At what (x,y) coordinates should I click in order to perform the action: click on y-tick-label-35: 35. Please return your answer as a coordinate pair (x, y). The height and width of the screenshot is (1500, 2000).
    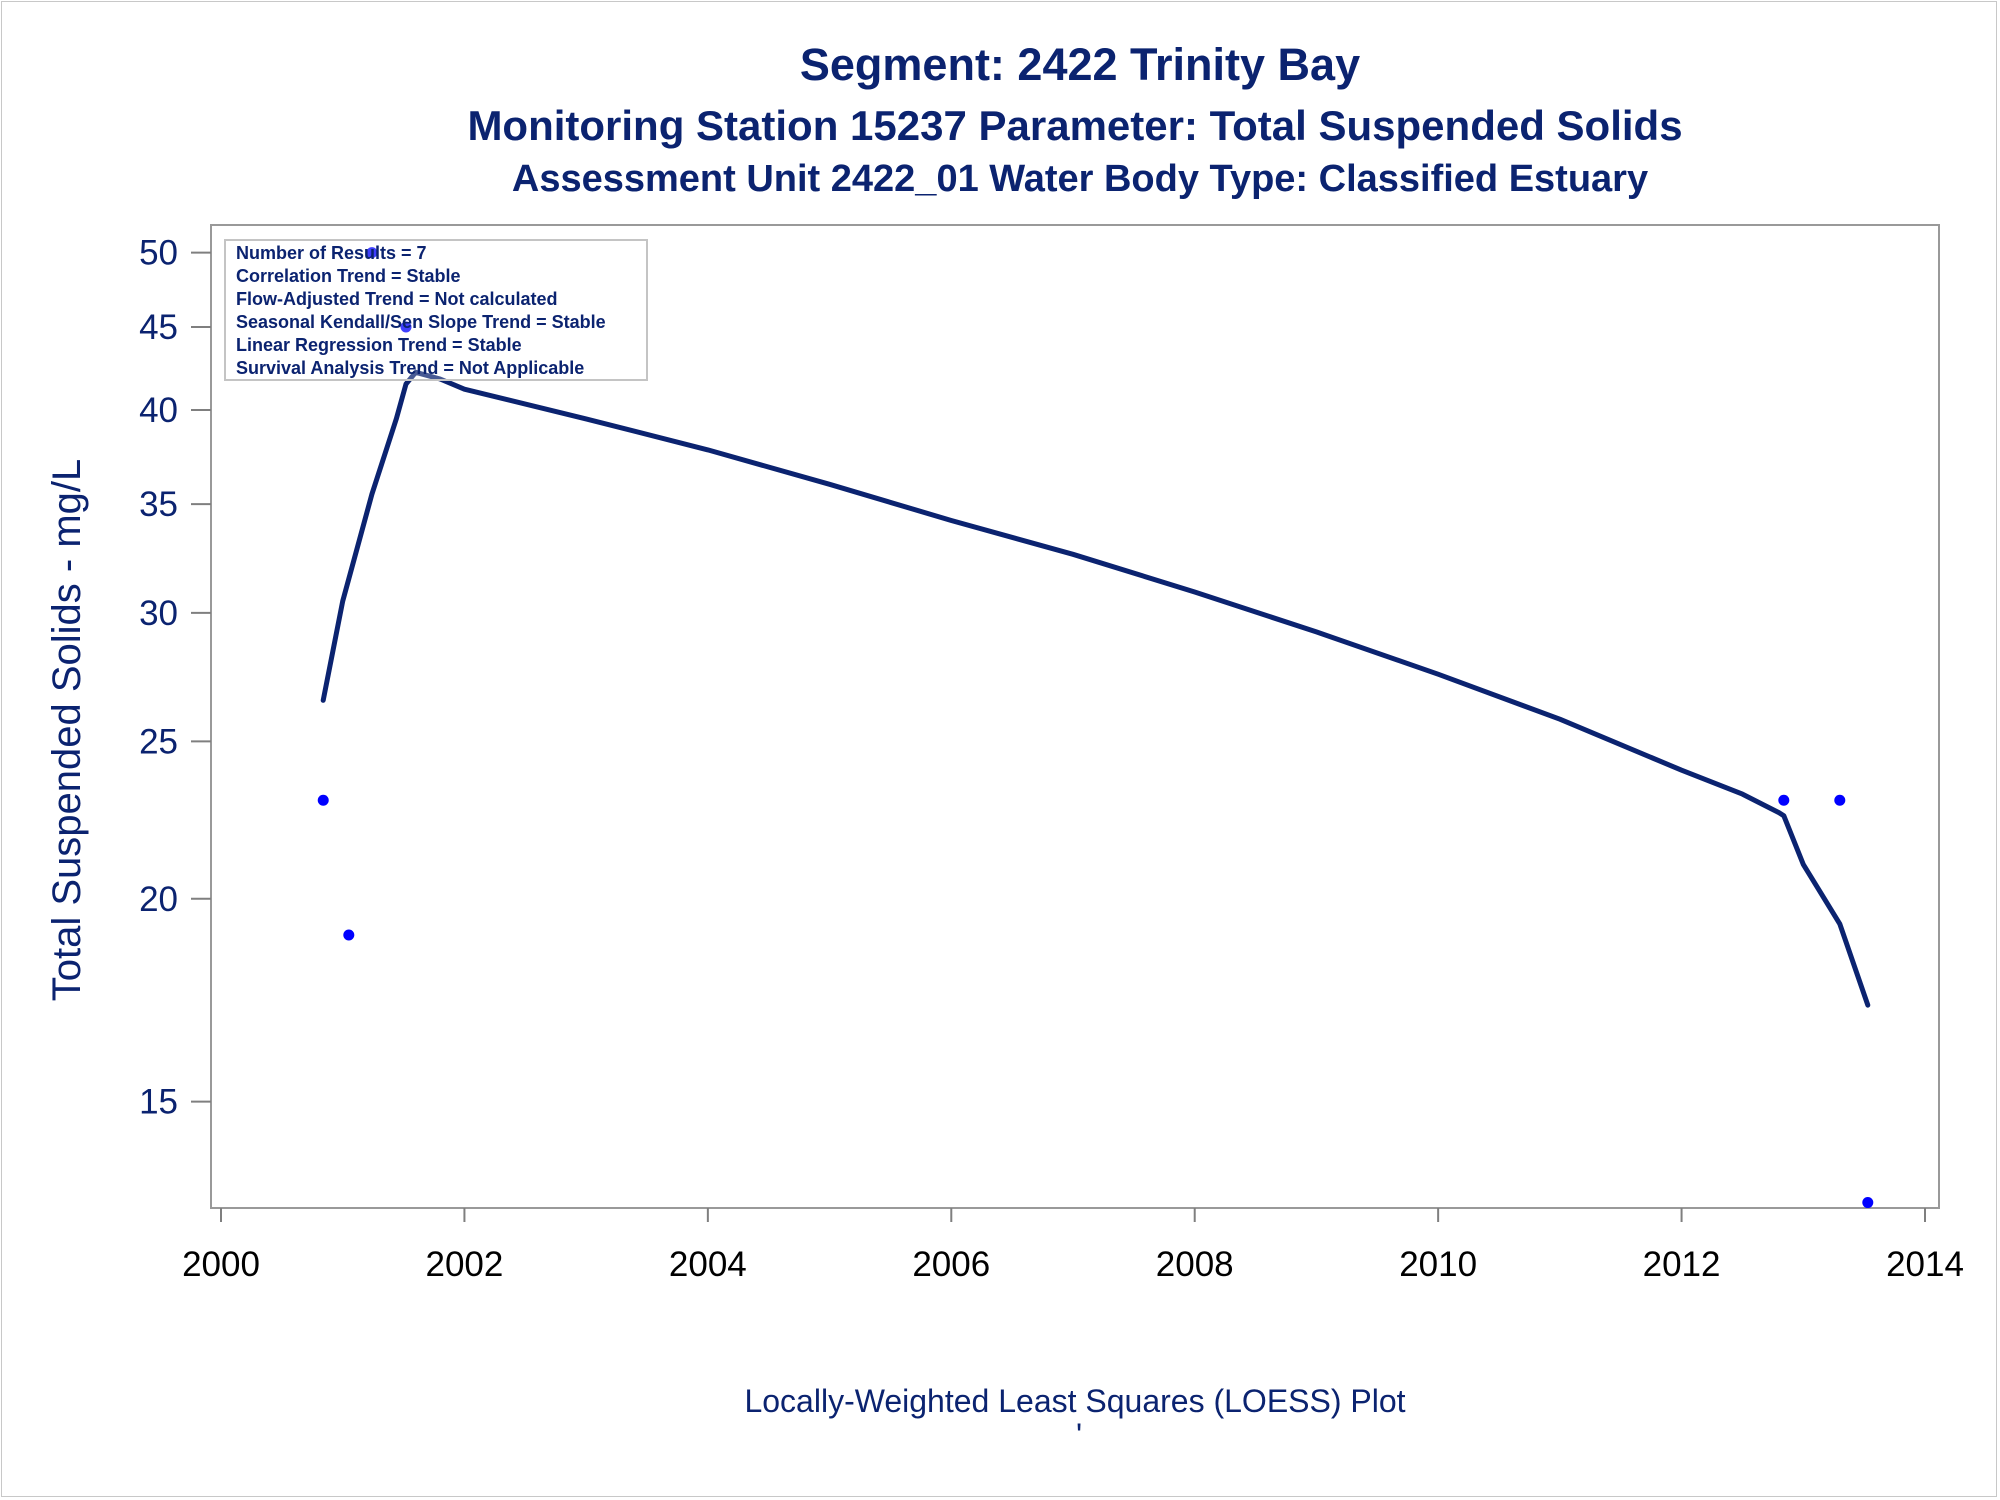
    Looking at the image, I should click on (158, 504).